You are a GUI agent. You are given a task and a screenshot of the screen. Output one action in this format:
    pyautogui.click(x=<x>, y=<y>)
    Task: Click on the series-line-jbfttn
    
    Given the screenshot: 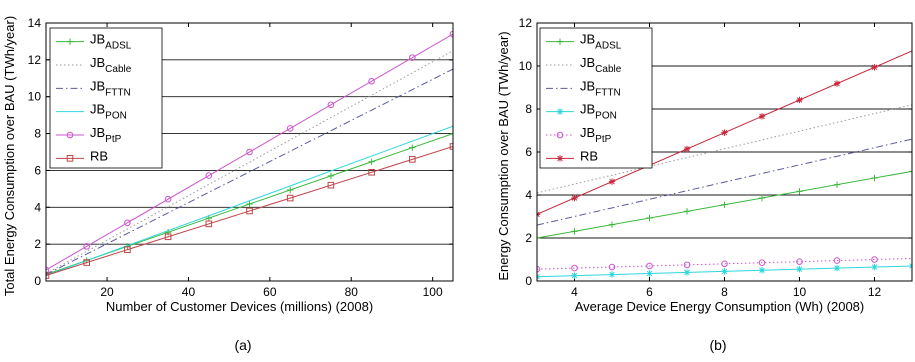 What is the action you would take?
    pyautogui.click(x=724, y=182)
    